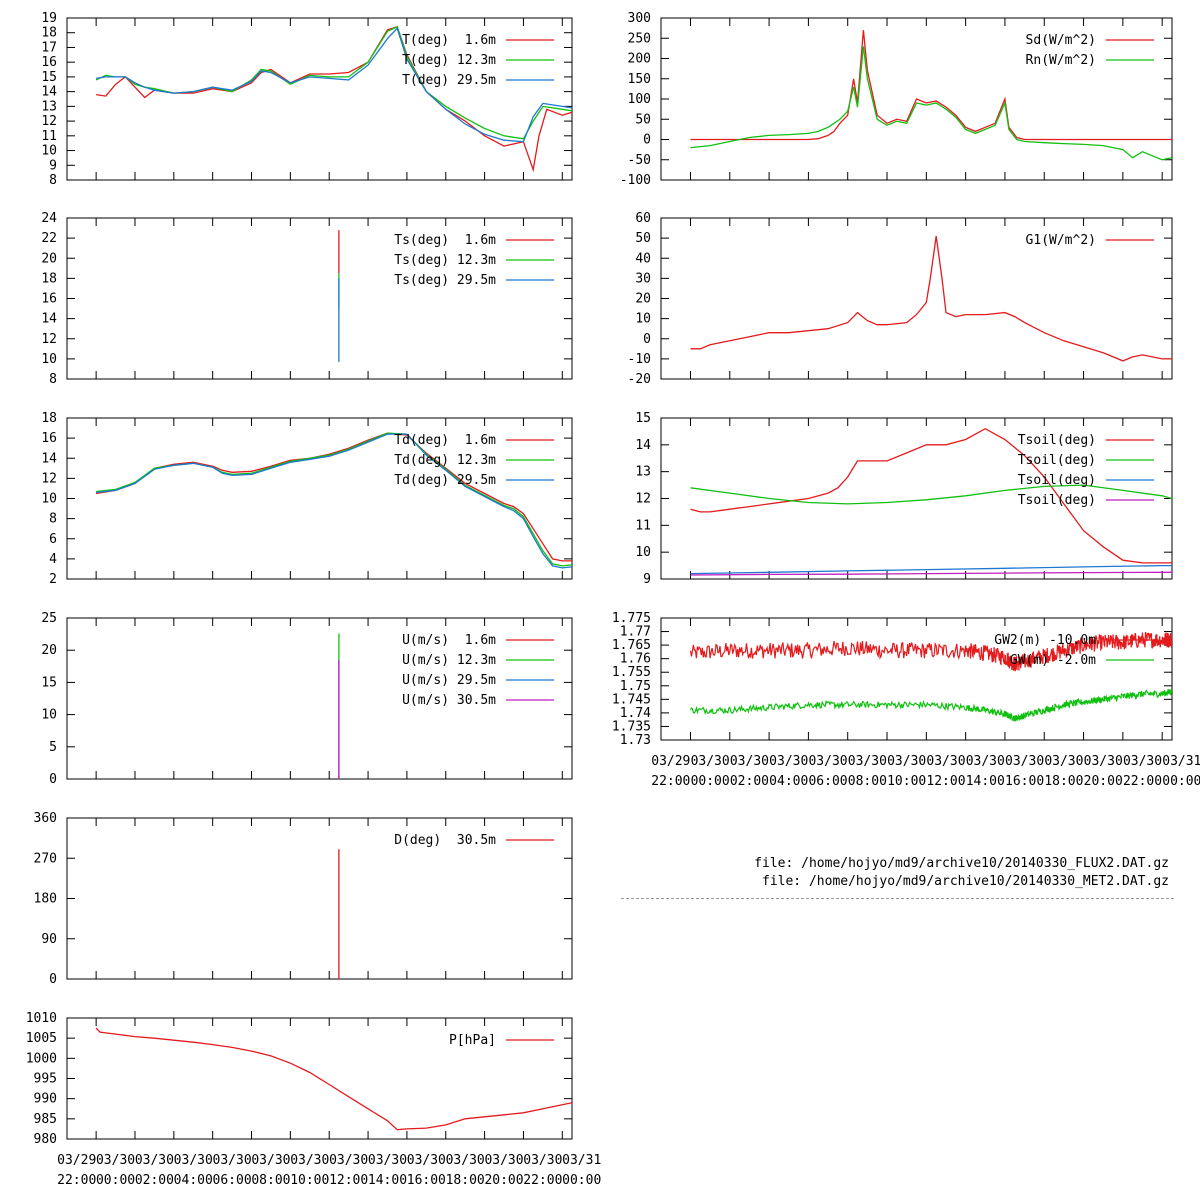  What do you see at coordinates (643, 258) in the screenshot?
I see `y-tick-label: 40` at bounding box center [643, 258].